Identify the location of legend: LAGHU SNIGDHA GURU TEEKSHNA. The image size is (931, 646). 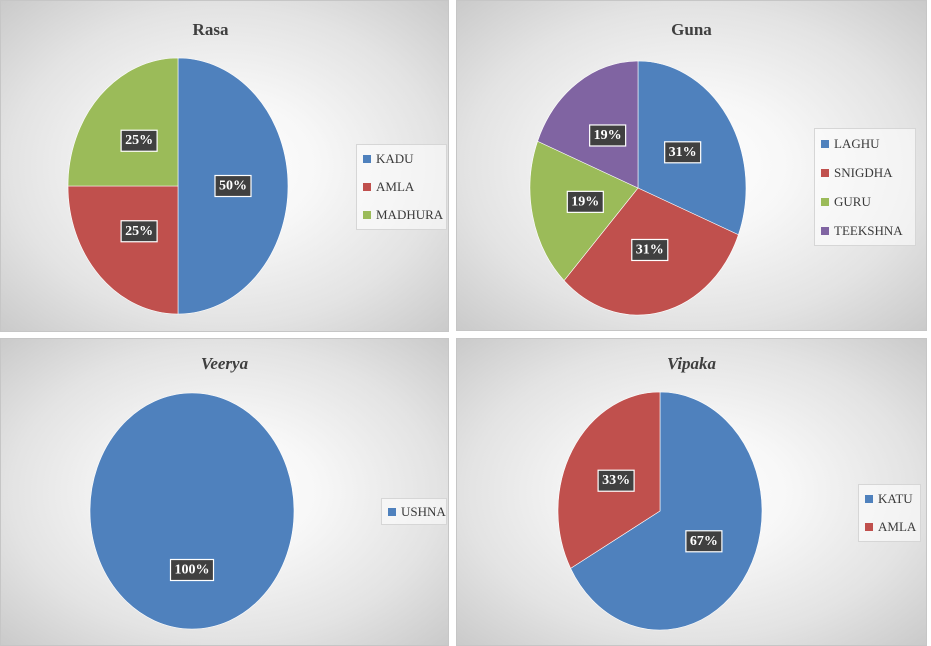
(865, 187).